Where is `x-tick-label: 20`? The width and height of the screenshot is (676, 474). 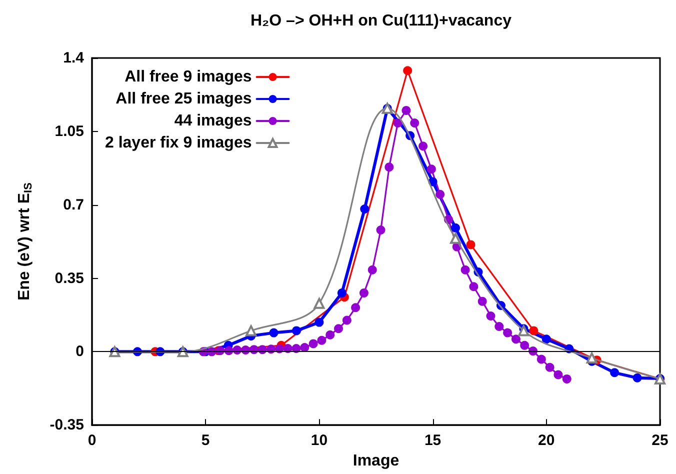
x-tick-label: 20 is located at coordinates (546, 441).